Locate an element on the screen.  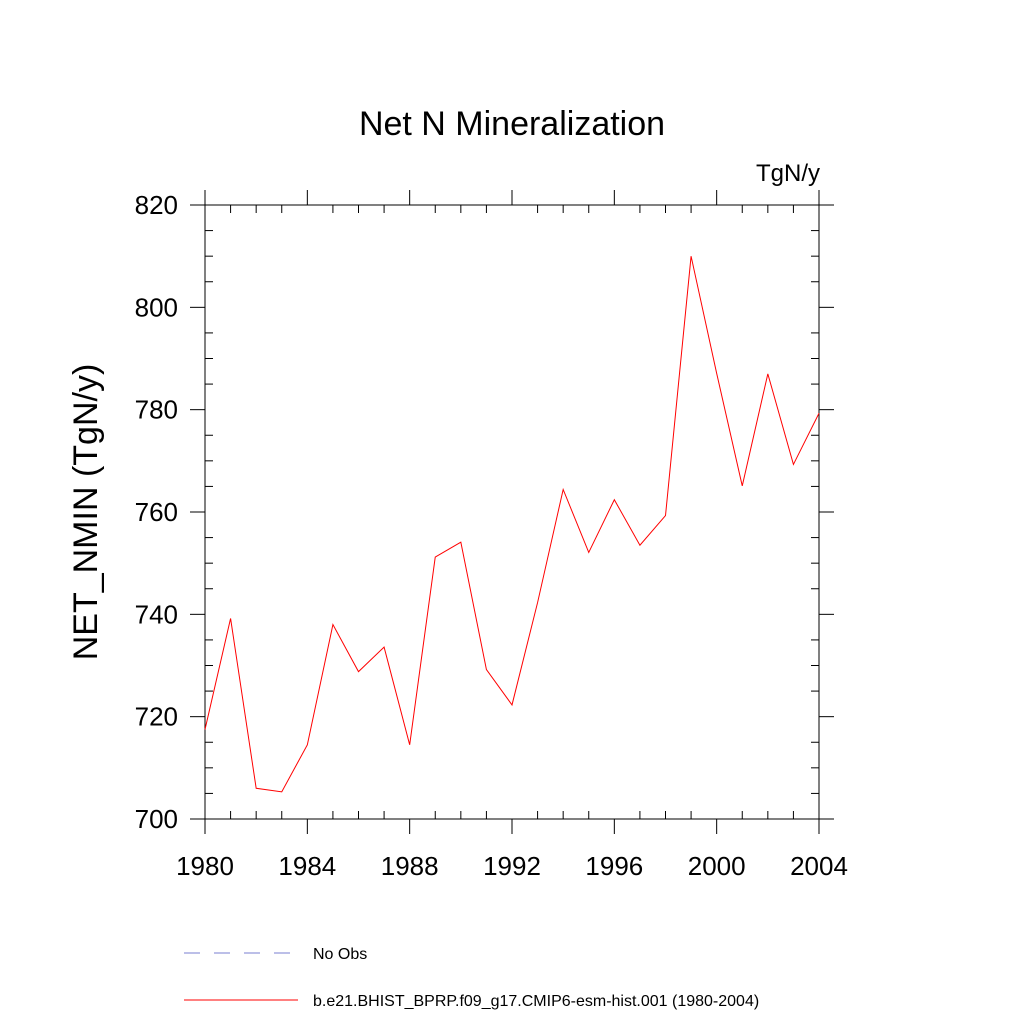
y-tick-label: 700 is located at coordinates (156, 819).